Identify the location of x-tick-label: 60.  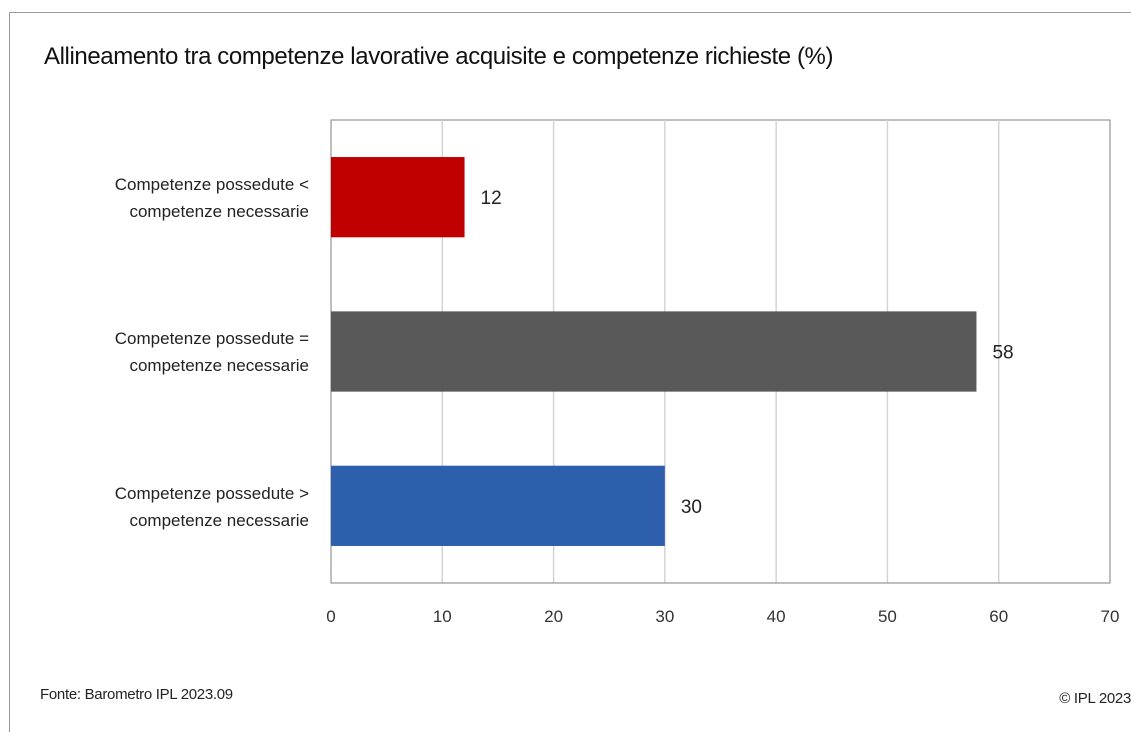
(998, 616).